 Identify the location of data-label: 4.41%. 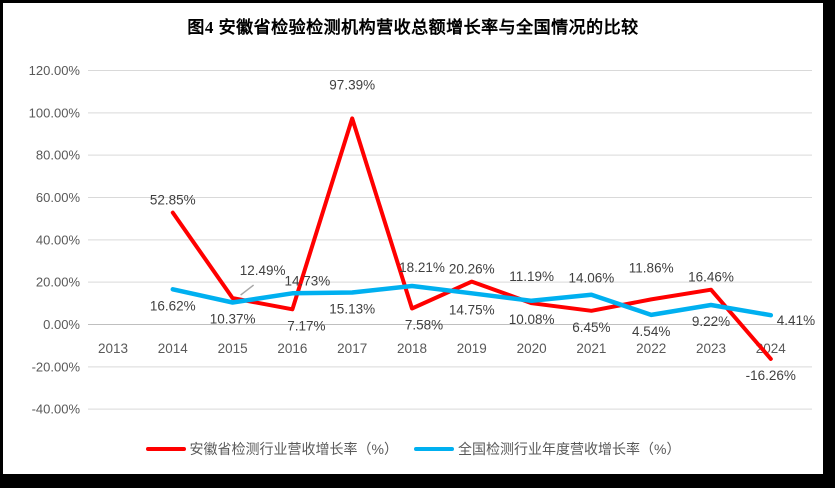
(796, 320).